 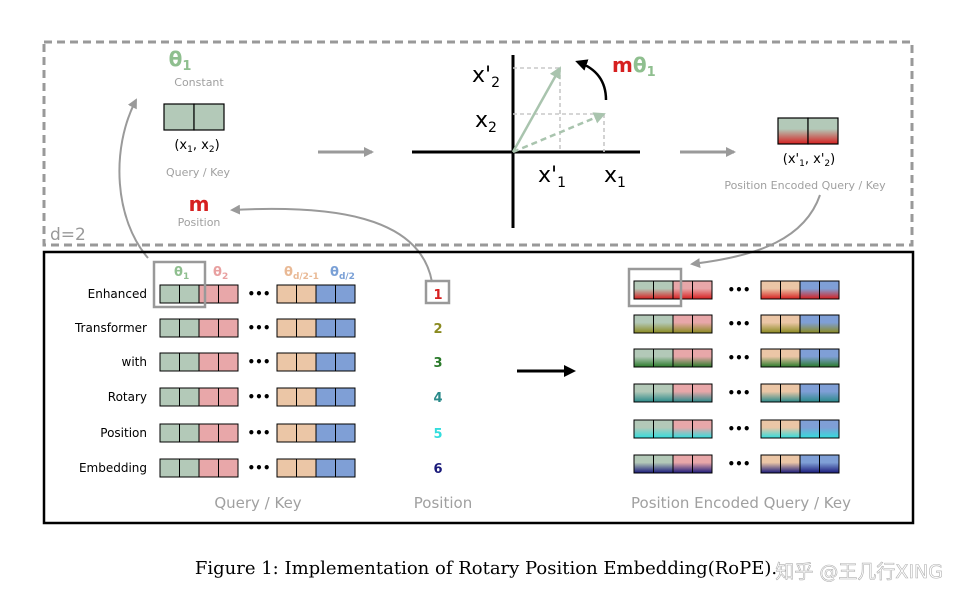 What do you see at coordinates (117, 294) in the screenshot?
I see `token-word: Enhanced` at bounding box center [117, 294].